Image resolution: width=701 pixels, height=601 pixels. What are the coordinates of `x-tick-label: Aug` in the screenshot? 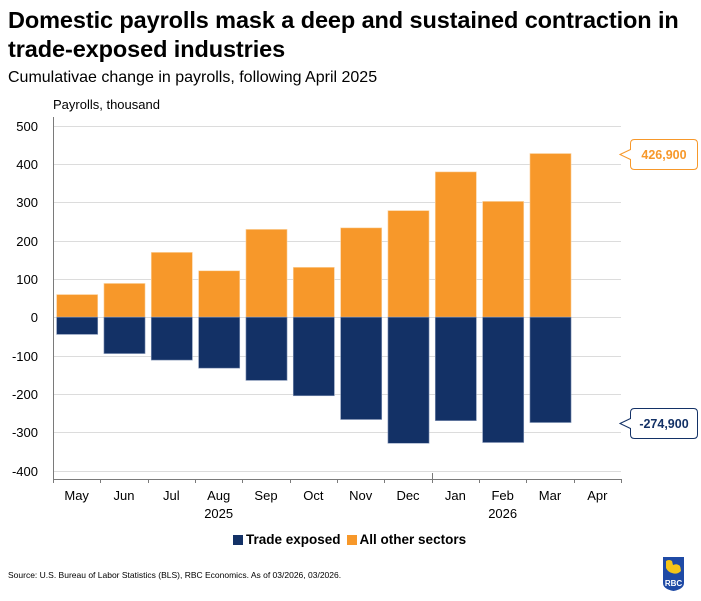 It's located at (218, 495).